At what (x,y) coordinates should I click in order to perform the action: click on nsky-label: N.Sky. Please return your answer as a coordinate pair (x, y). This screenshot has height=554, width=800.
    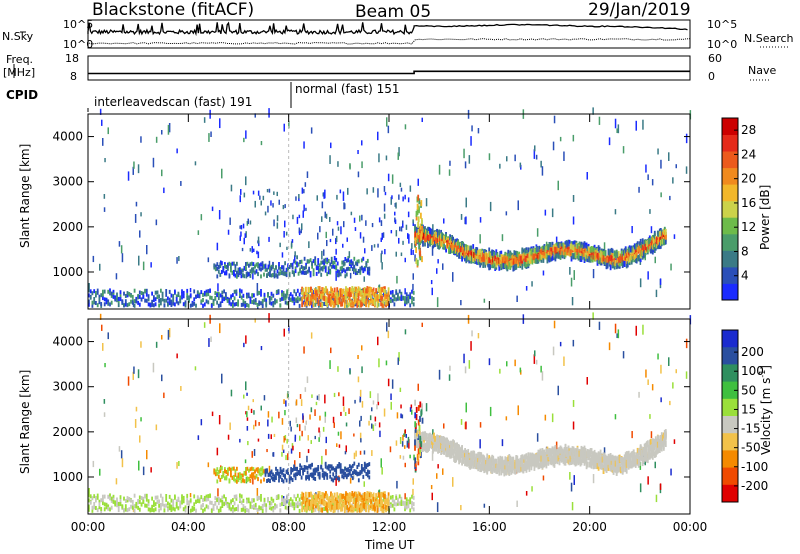
    Looking at the image, I should click on (18, 36).